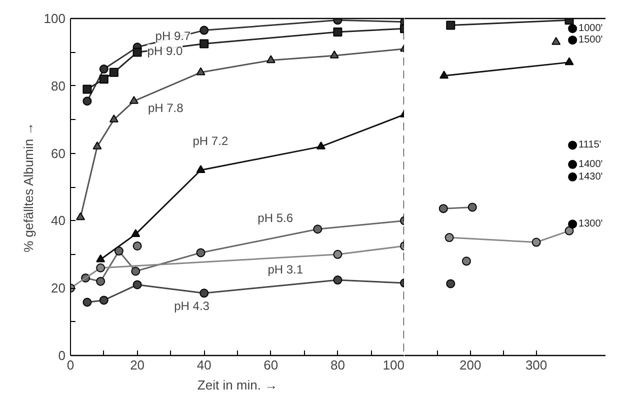 The image size is (623, 405). Describe the element at coordinates (590, 176) in the screenshot. I see `annotation: 1430'` at that location.